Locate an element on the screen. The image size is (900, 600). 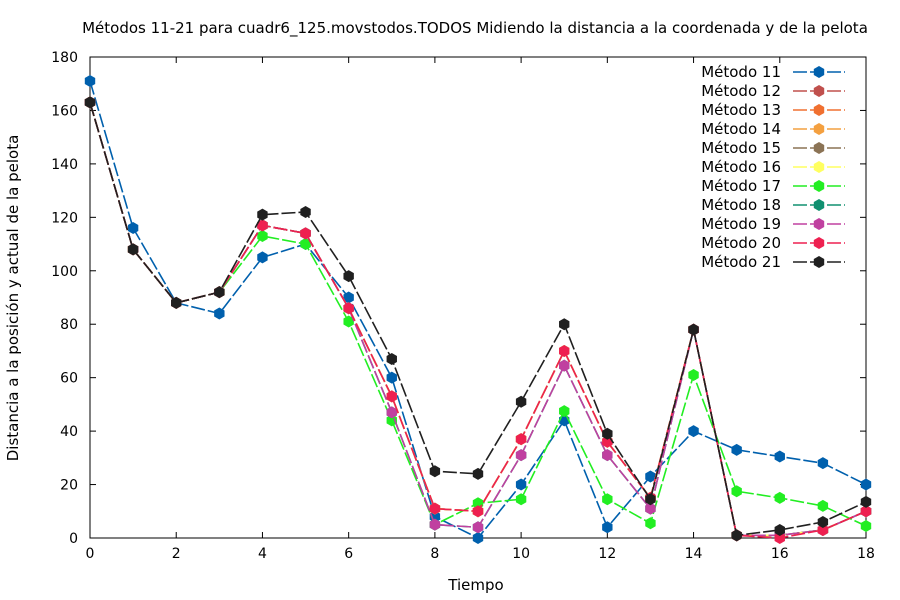
legend-label: Método 18 is located at coordinates (741, 205).